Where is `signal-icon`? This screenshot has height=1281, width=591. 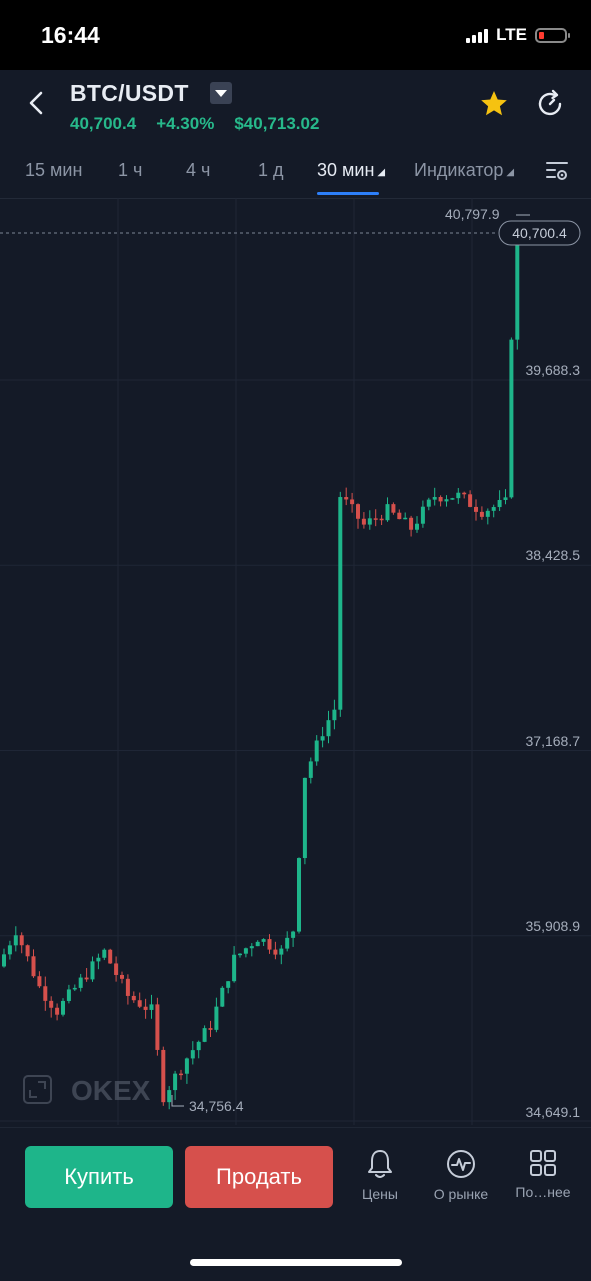 signal-icon is located at coordinates (477, 35).